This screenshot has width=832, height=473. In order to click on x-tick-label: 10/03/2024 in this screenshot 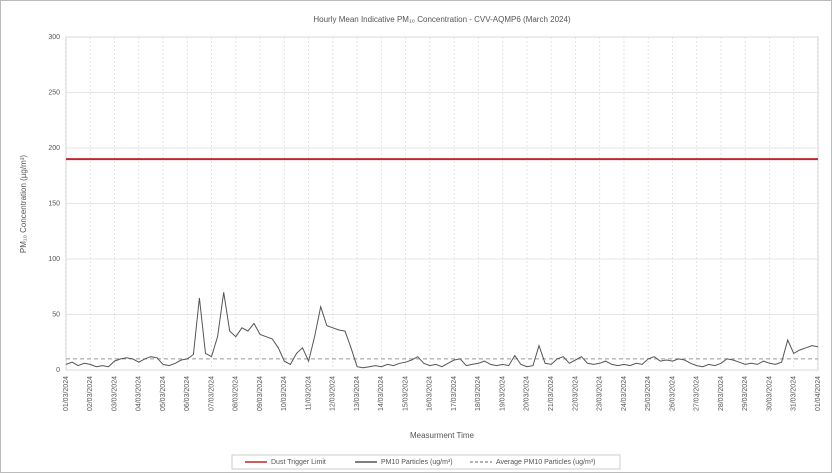, I will do `click(284, 393)`.